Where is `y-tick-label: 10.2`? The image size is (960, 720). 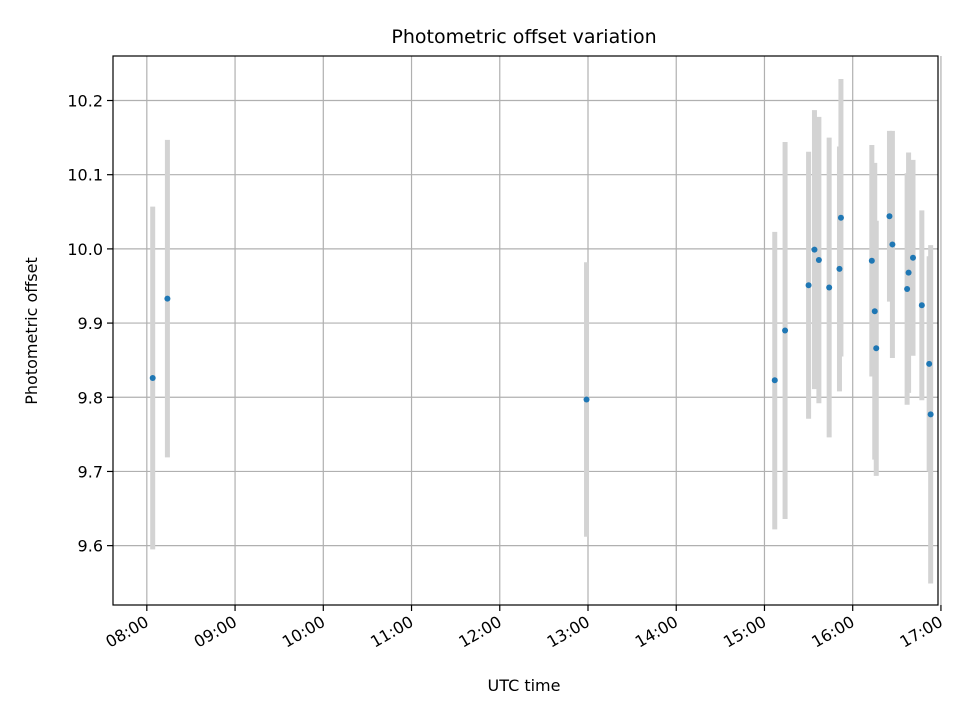 y-tick-label: 10.2 is located at coordinates (85, 101).